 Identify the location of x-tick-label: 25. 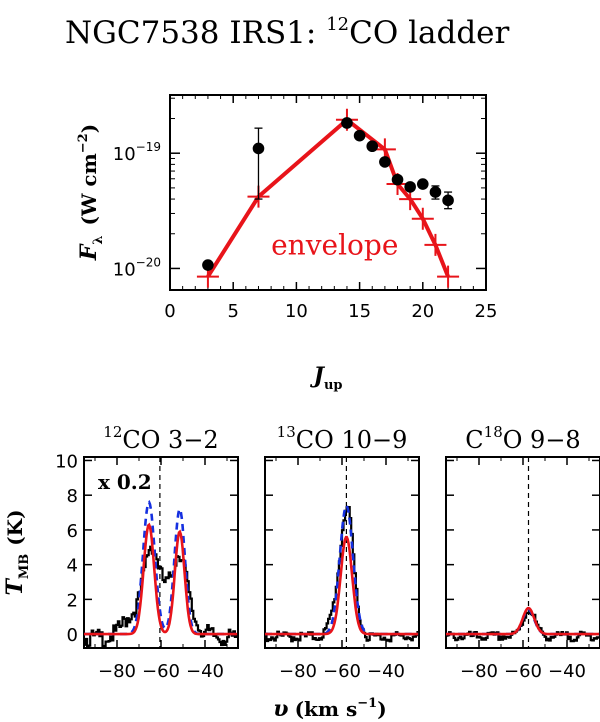
(486, 311).